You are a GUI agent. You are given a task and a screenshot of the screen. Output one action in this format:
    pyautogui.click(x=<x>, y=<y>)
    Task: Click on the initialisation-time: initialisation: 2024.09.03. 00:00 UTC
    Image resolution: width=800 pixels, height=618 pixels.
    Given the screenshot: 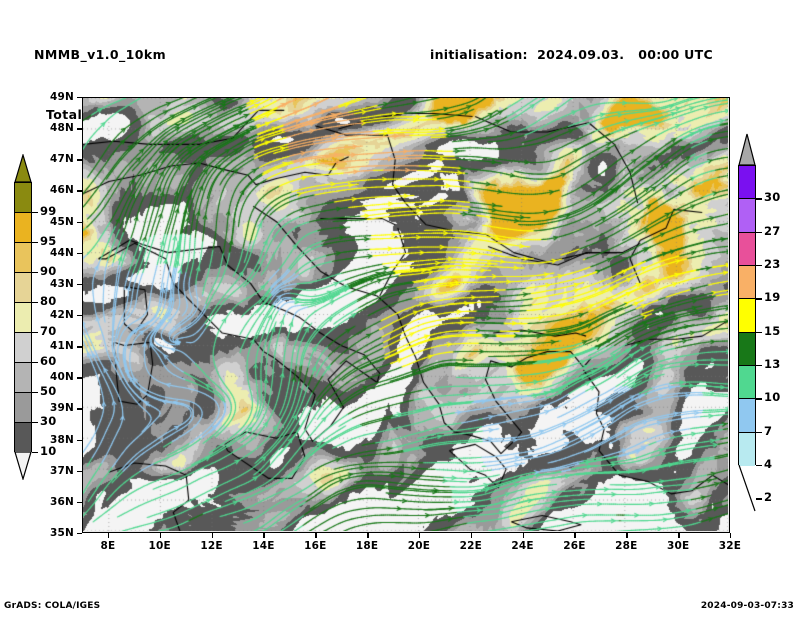 What is the action you would take?
    pyautogui.click(x=571, y=54)
    